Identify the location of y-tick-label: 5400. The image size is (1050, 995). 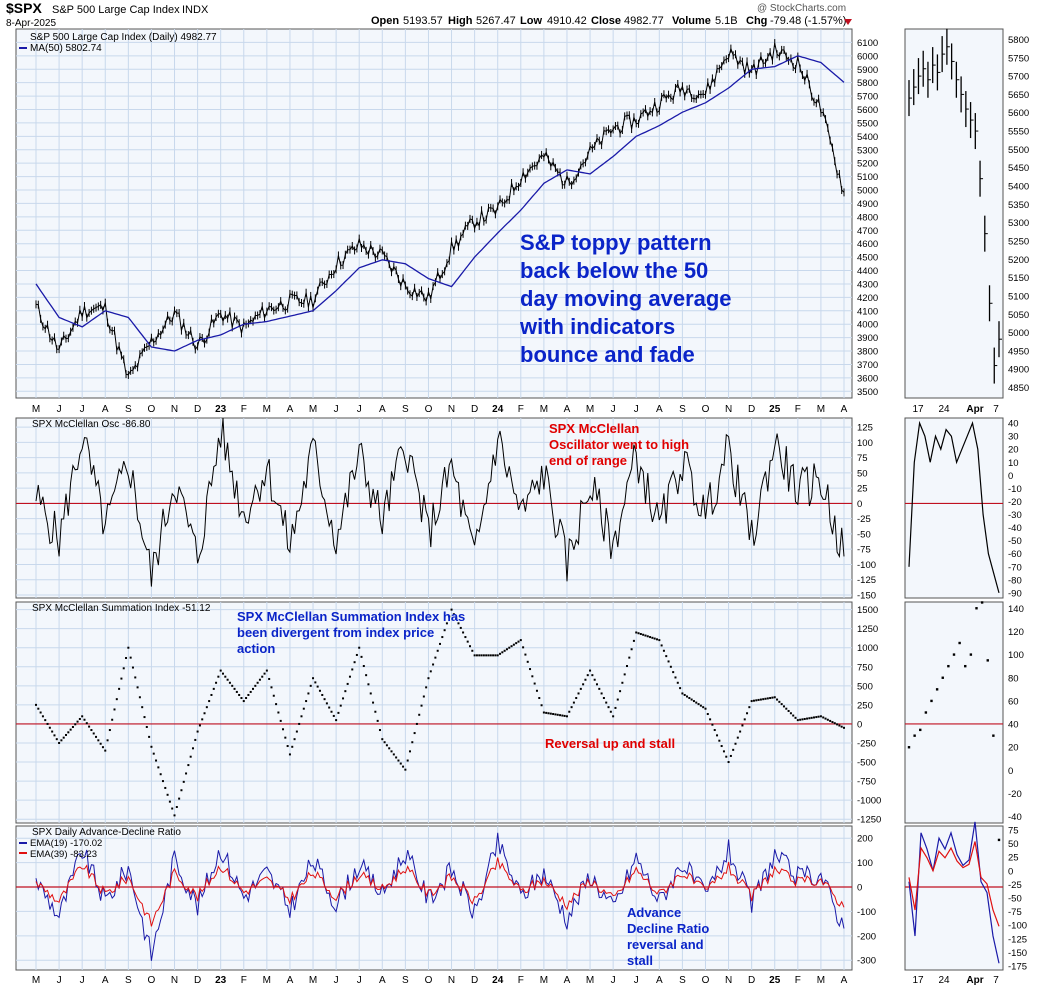
(867, 137).